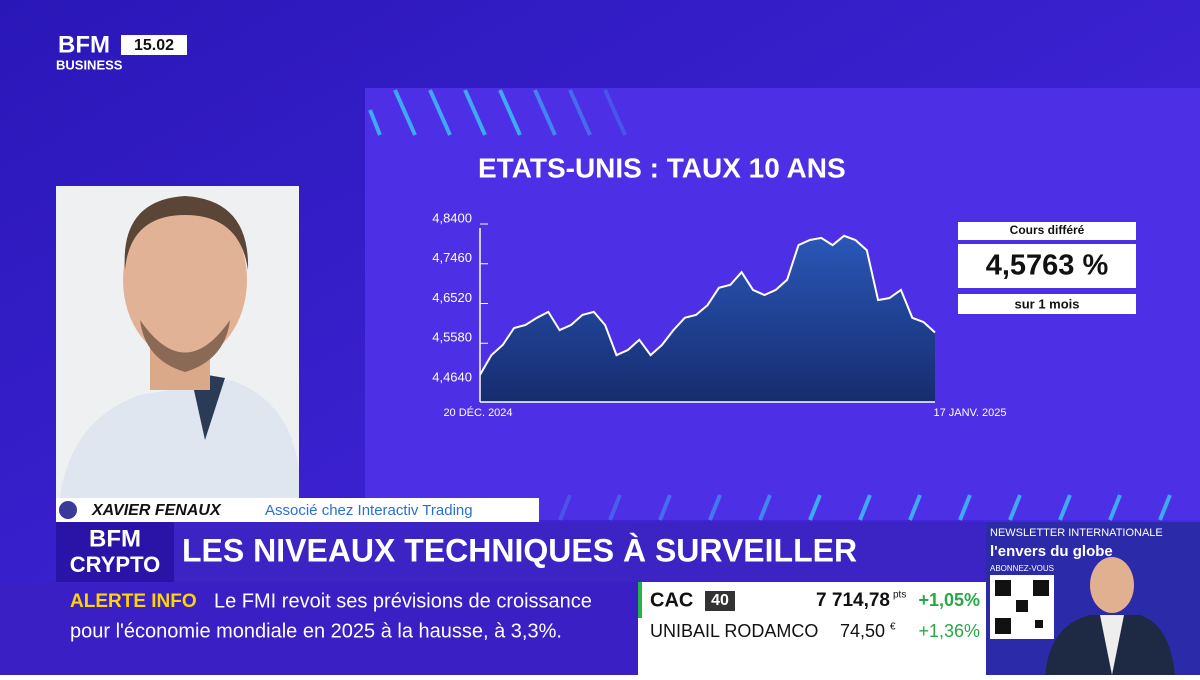 This screenshot has width=1200, height=680. I want to click on chart-title: ETATS-UNIS : TAUX 10 ANS, so click(662, 167).